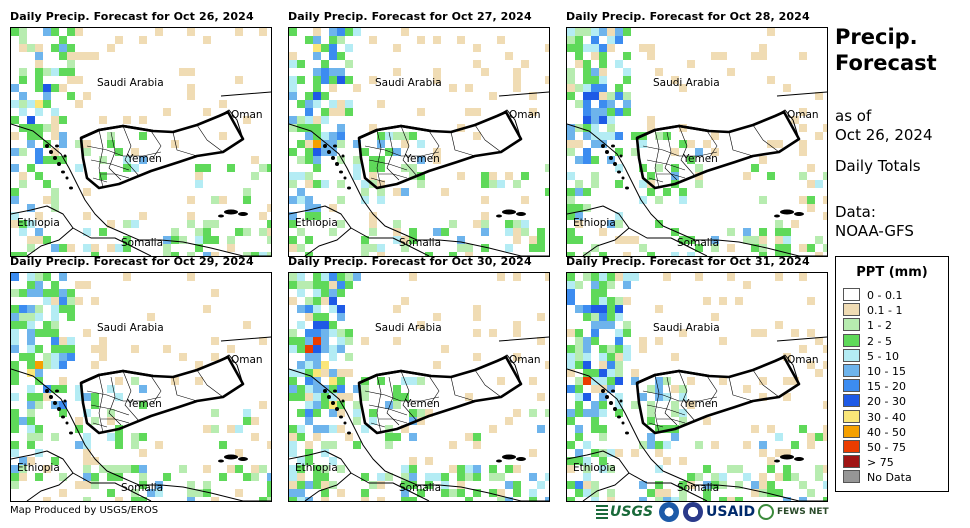 Image resolution: width=970 pixels, height=528 pixels. Describe the element at coordinates (42, 230) in the screenshot. I see `ethiopia-border` at that location.